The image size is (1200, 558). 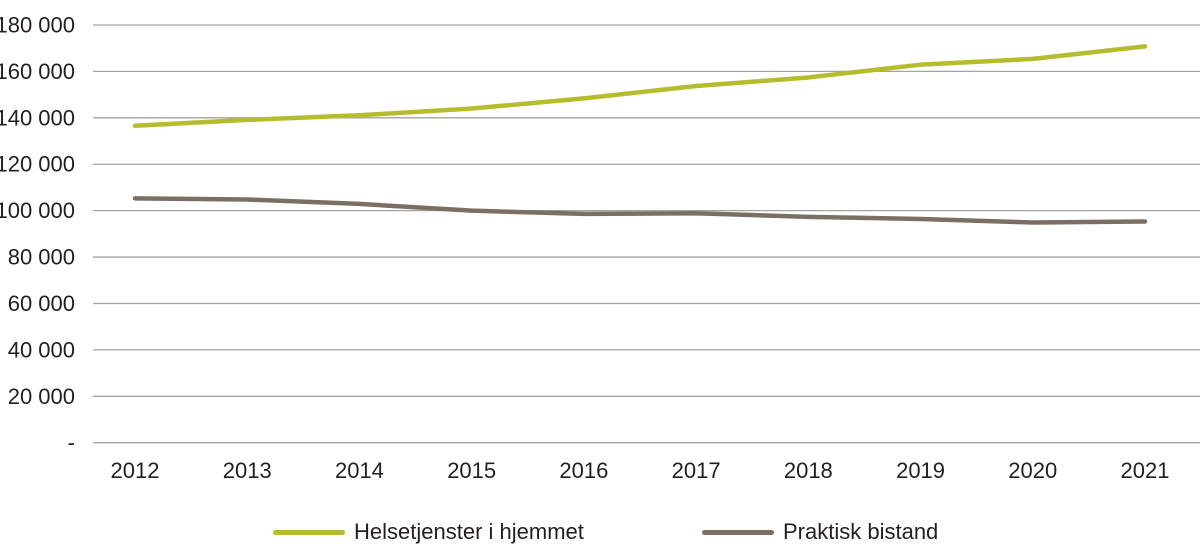 What do you see at coordinates (1032, 470) in the screenshot?
I see `x-axis-tick-label: 2020` at bounding box center [1032, 470].